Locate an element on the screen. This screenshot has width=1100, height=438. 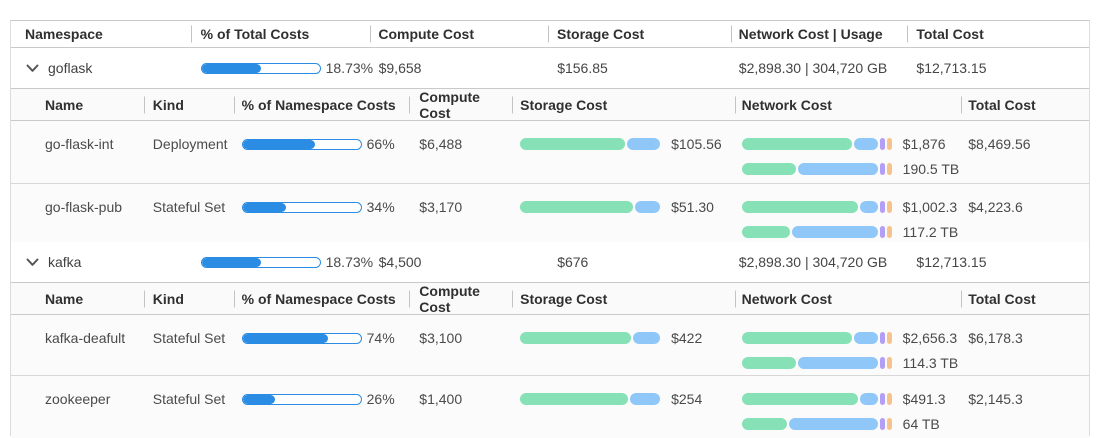
network-cost-cell: $1,002.3 117.2 TB is located at coordinates (848, 219).